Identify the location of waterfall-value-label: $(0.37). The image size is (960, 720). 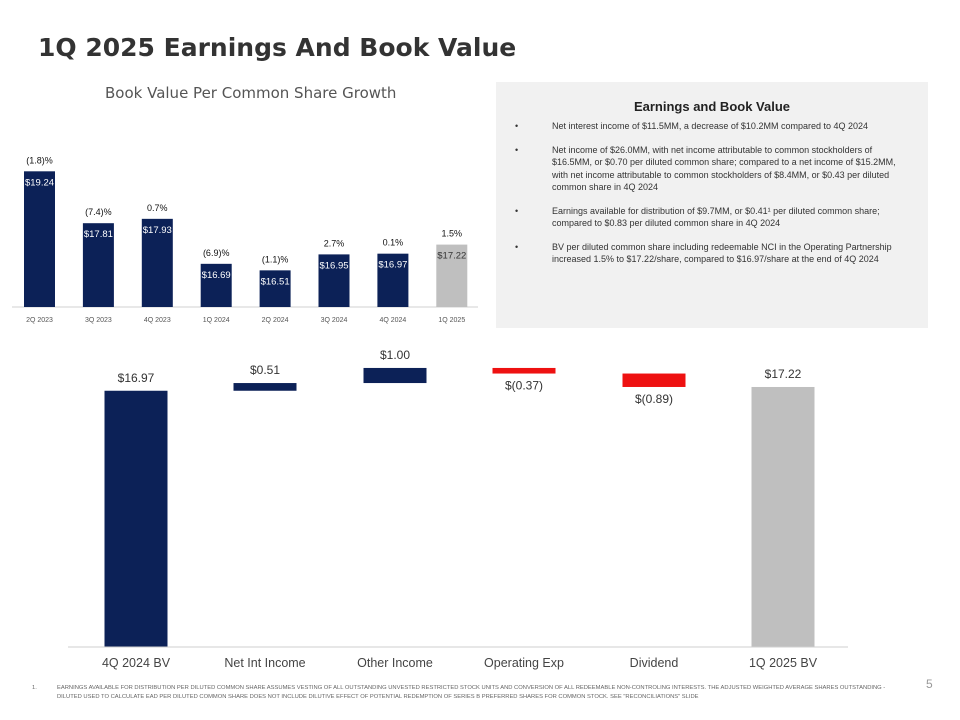
(524, 386).